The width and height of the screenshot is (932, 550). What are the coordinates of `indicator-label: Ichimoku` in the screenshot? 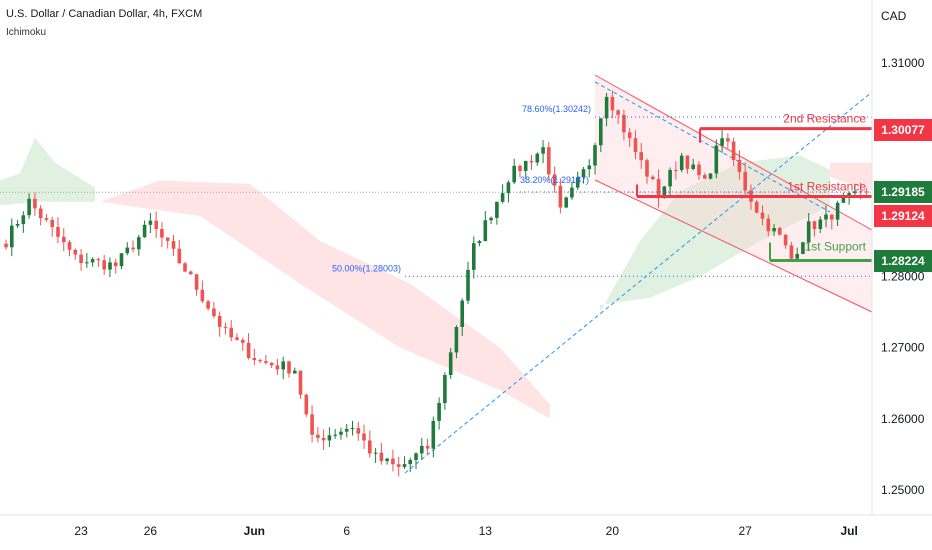 It's located at (26, 32).